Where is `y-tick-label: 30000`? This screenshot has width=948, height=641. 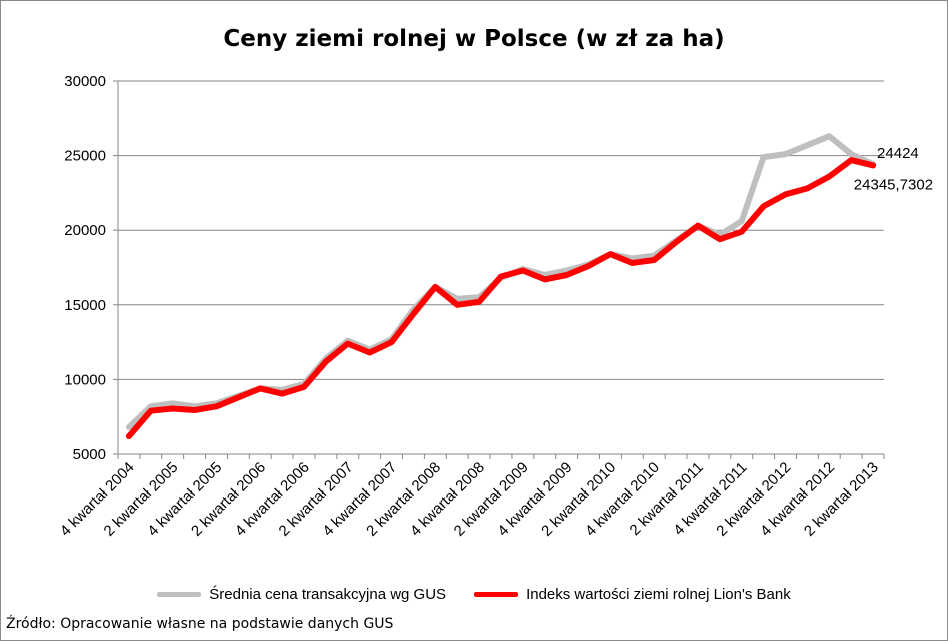 y-tick-label: 30000 is located at coordinates (85, 81).